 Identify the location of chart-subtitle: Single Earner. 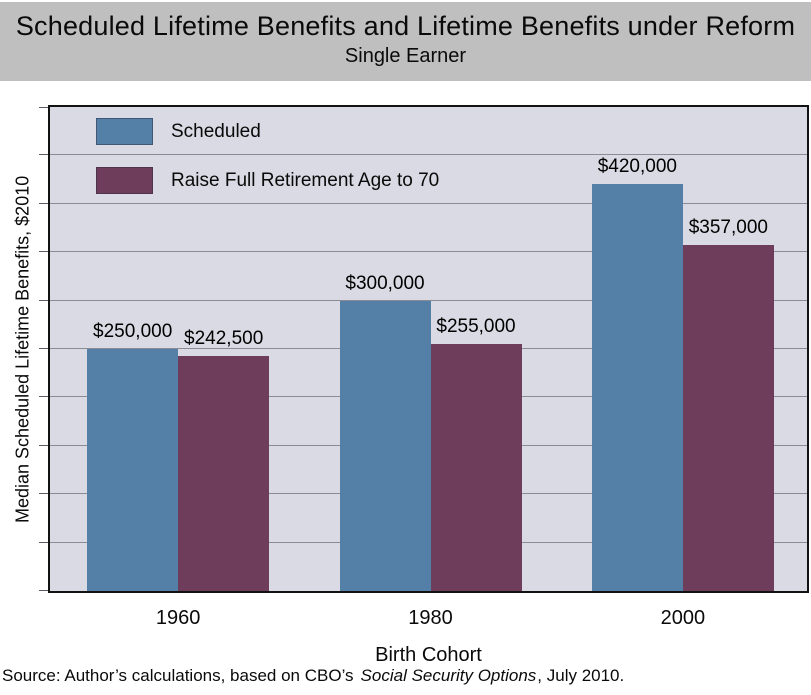
(405, 56).